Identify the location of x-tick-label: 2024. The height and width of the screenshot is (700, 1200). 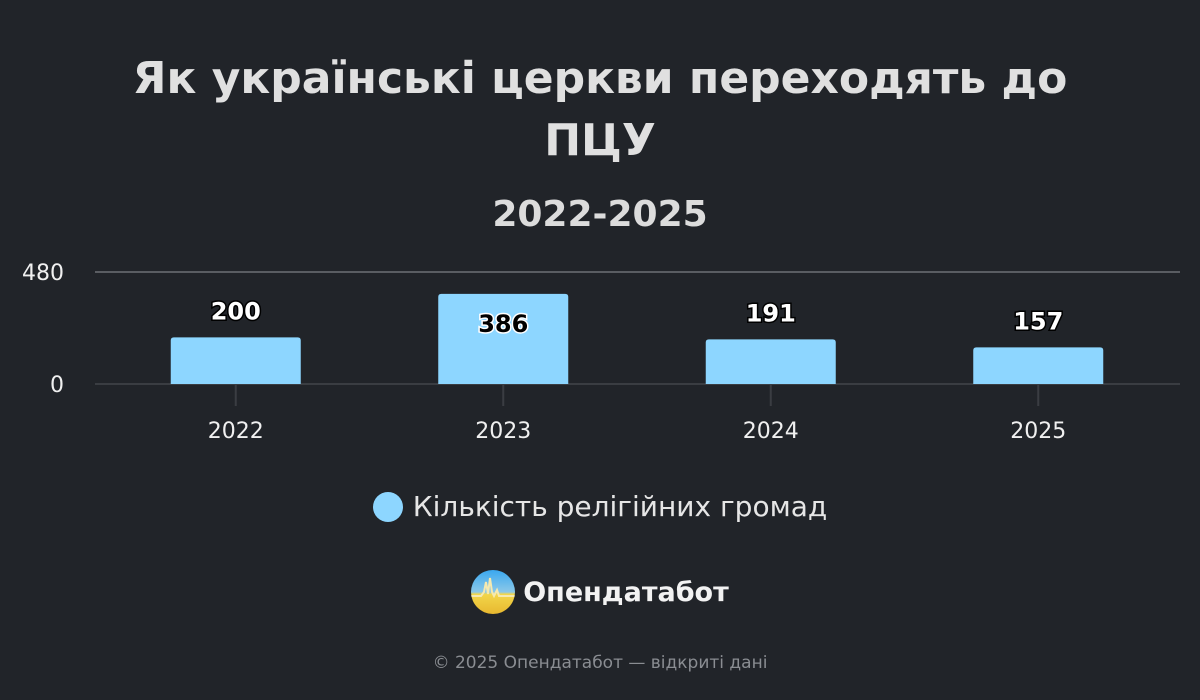
(771, 431).